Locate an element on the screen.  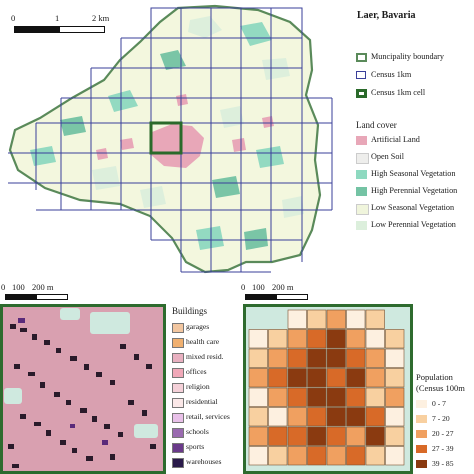
population-legend-title: Population is located at coordinates (434, 377).